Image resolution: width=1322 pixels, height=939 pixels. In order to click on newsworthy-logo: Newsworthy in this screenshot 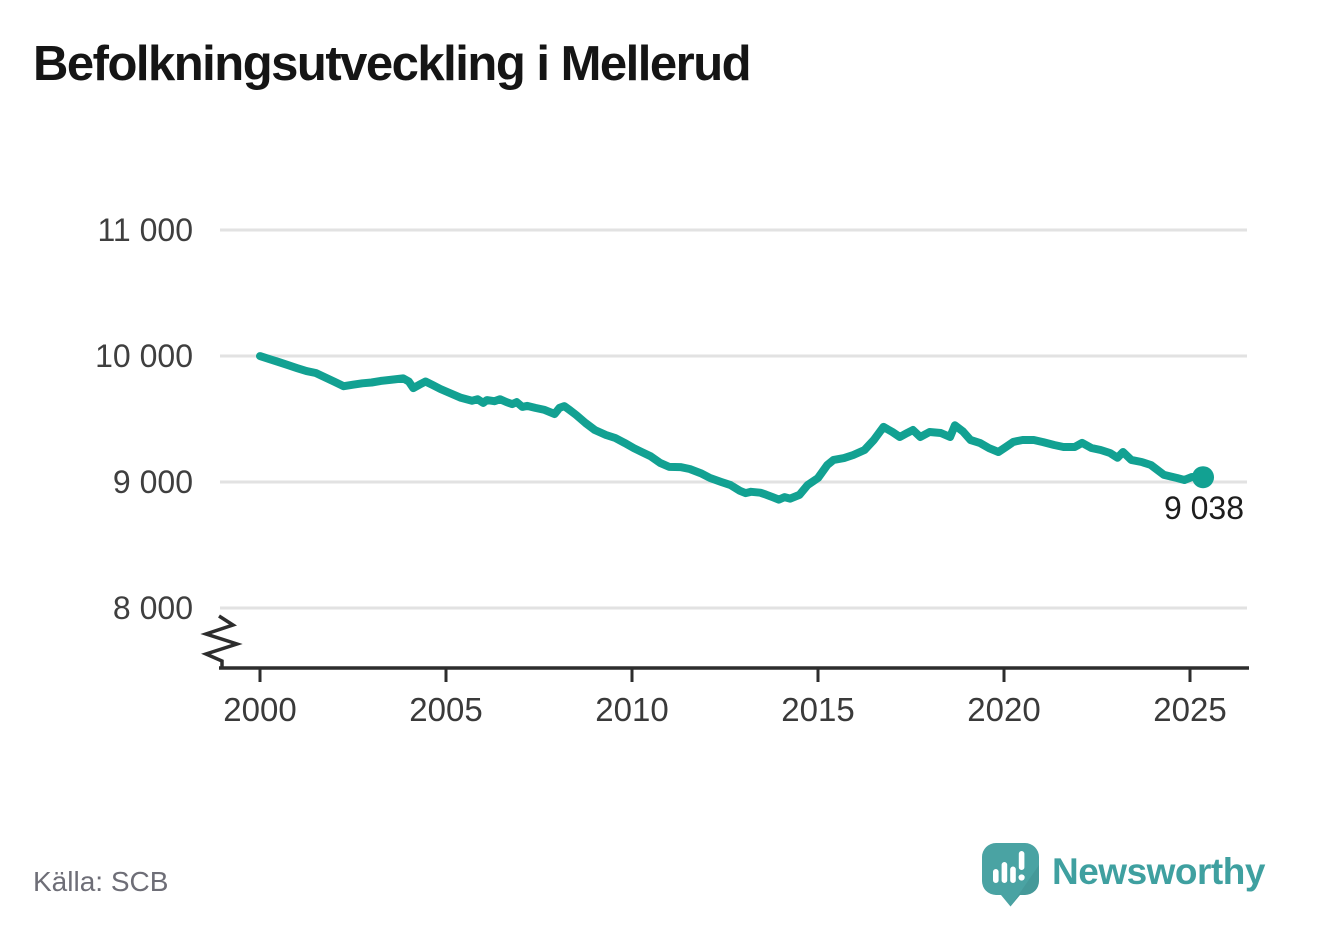, I will do `click(1123, 875)`.